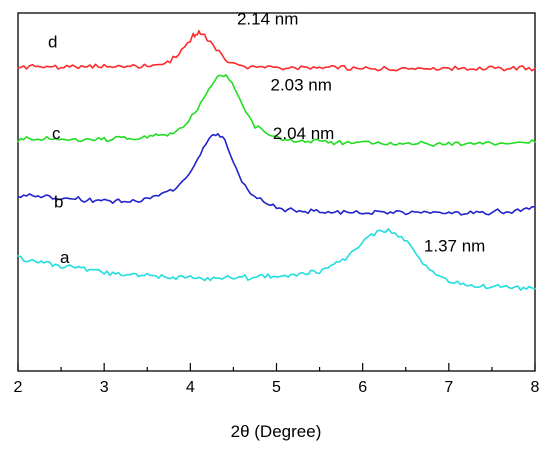 This screenshot has width=550, height=451. What do you see at coordinates (59, 149) in the screenshot?
I see `series-labels: d c b a` at bounding box center [59, 149].